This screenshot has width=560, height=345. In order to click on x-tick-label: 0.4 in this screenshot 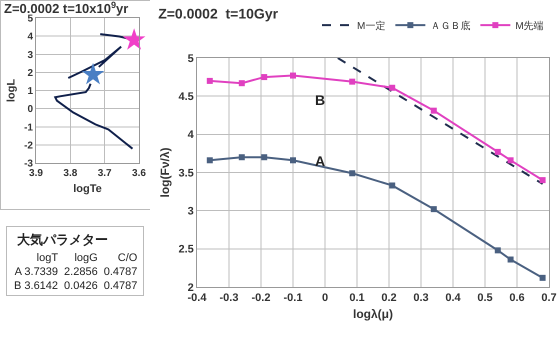, I will do `click(453, 298)`.